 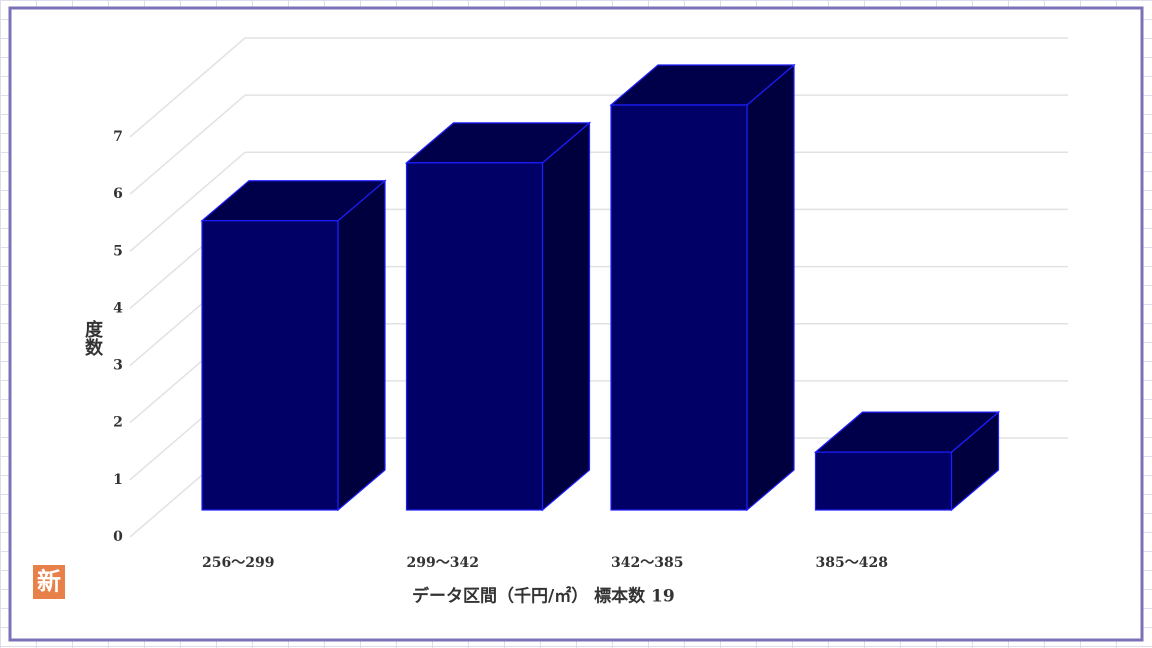 What do you see at coordinates (852, 563) in the screenshot?
I see `x-tick-label: 385〜428` at bounding box center [852, 563].